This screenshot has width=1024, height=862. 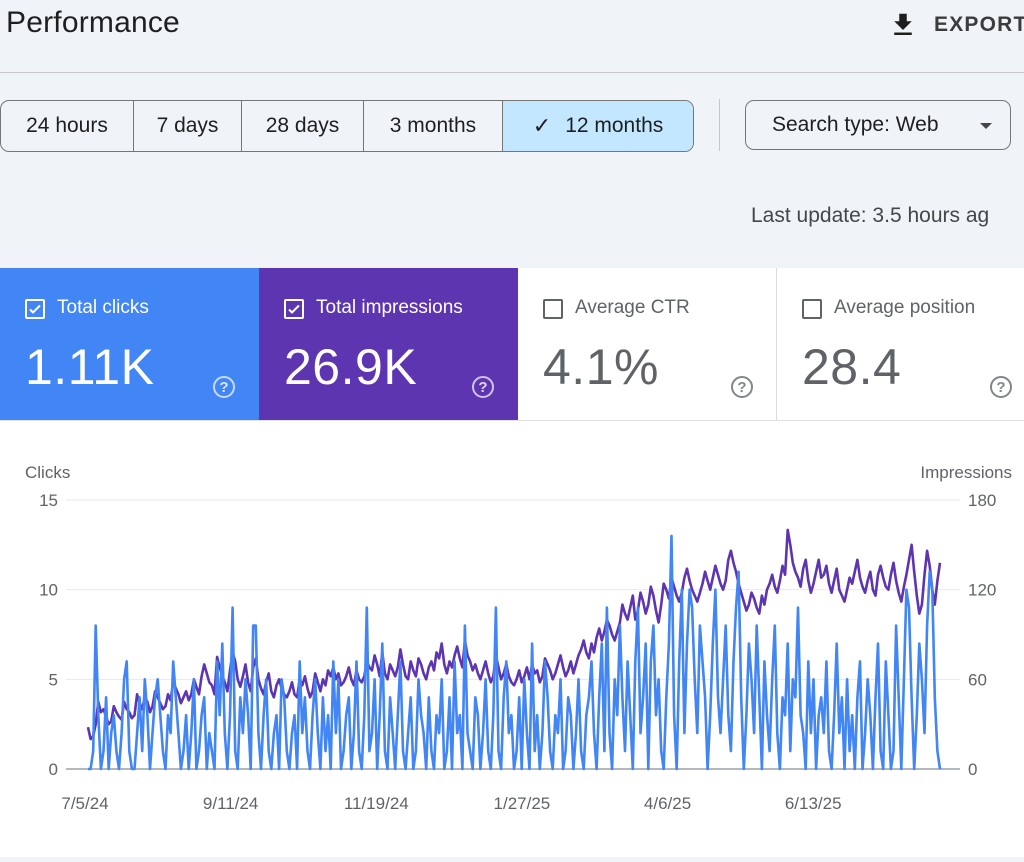 What do you see at coordinates (982, 500) in the screenshot?
I see `y-right-tick-label: 180` at bounding box center [982, 500].